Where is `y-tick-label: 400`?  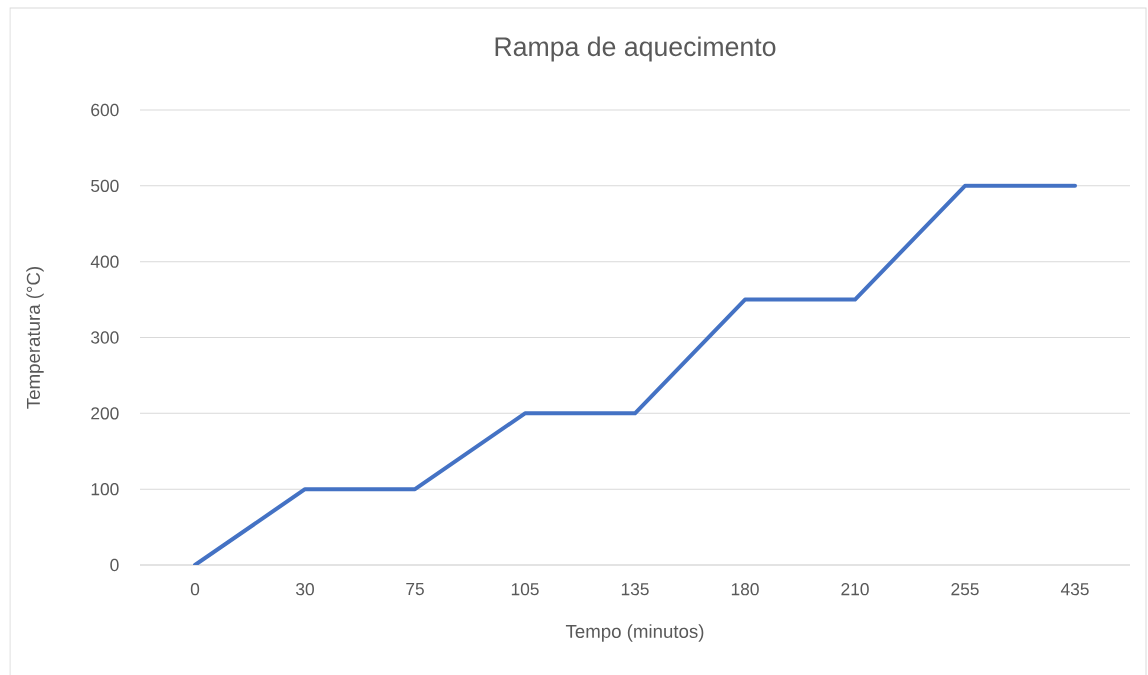
y-tick-label: 400 is located at coordinates (104, 261).